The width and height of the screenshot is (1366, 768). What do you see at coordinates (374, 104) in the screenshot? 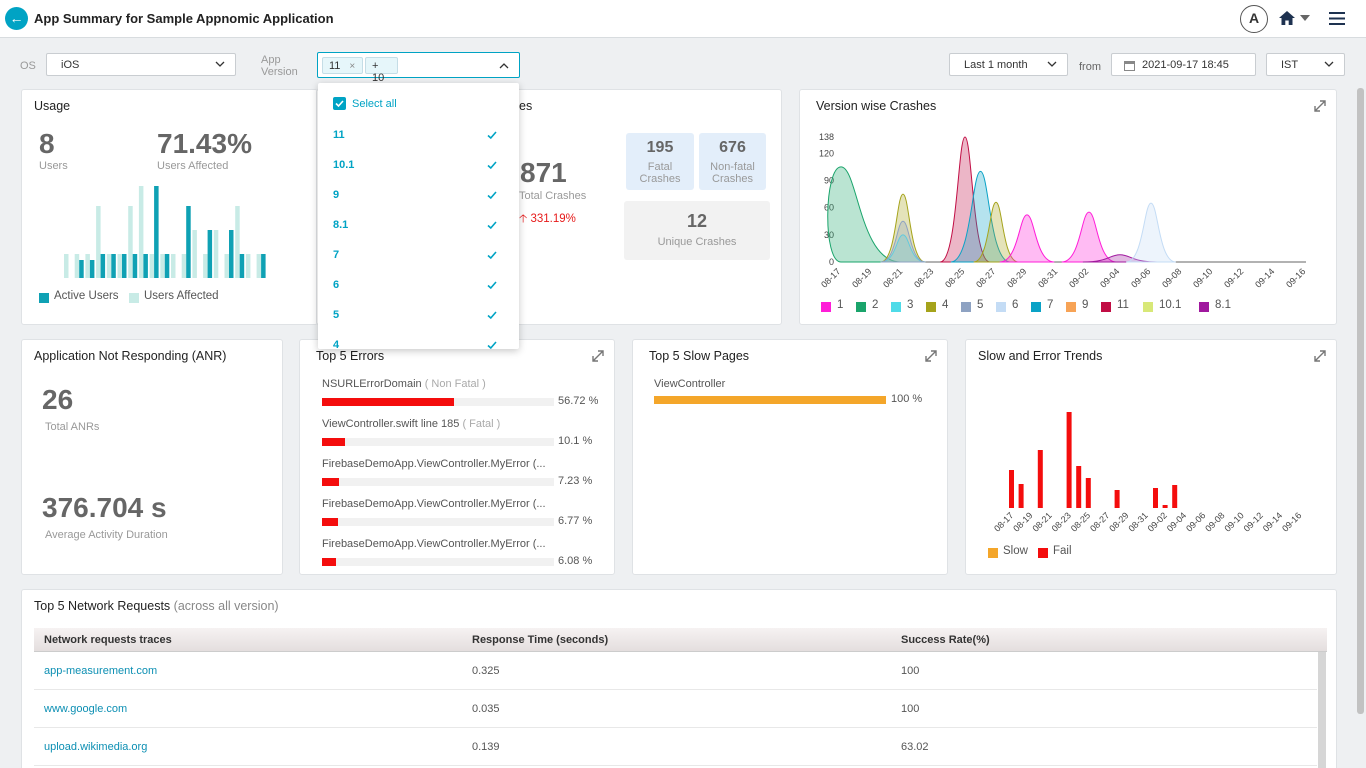
I see `select-all-label: Select all` at bounding box center [374, 104].